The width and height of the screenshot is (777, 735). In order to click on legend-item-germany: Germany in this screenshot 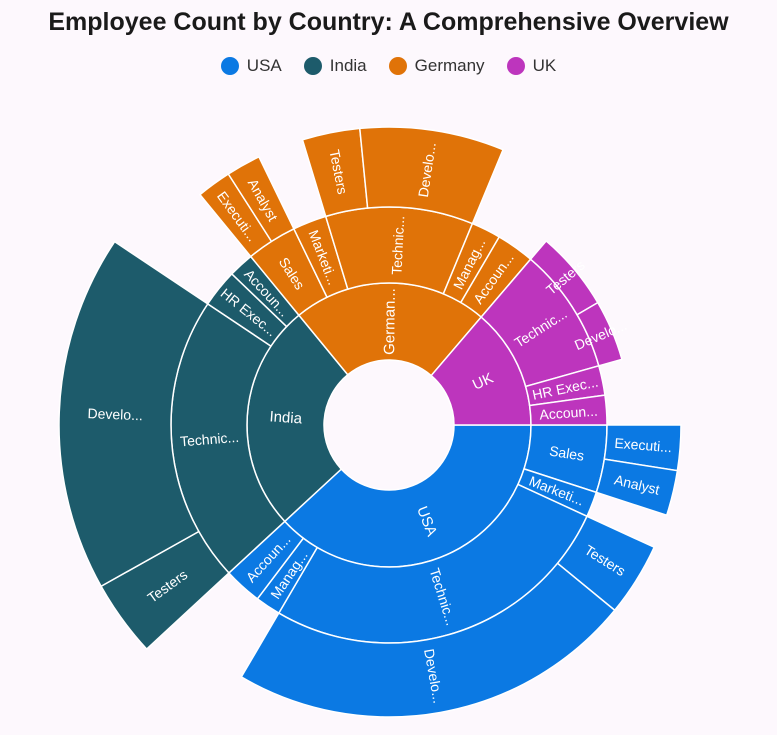, I will do `click(436, 66)`.